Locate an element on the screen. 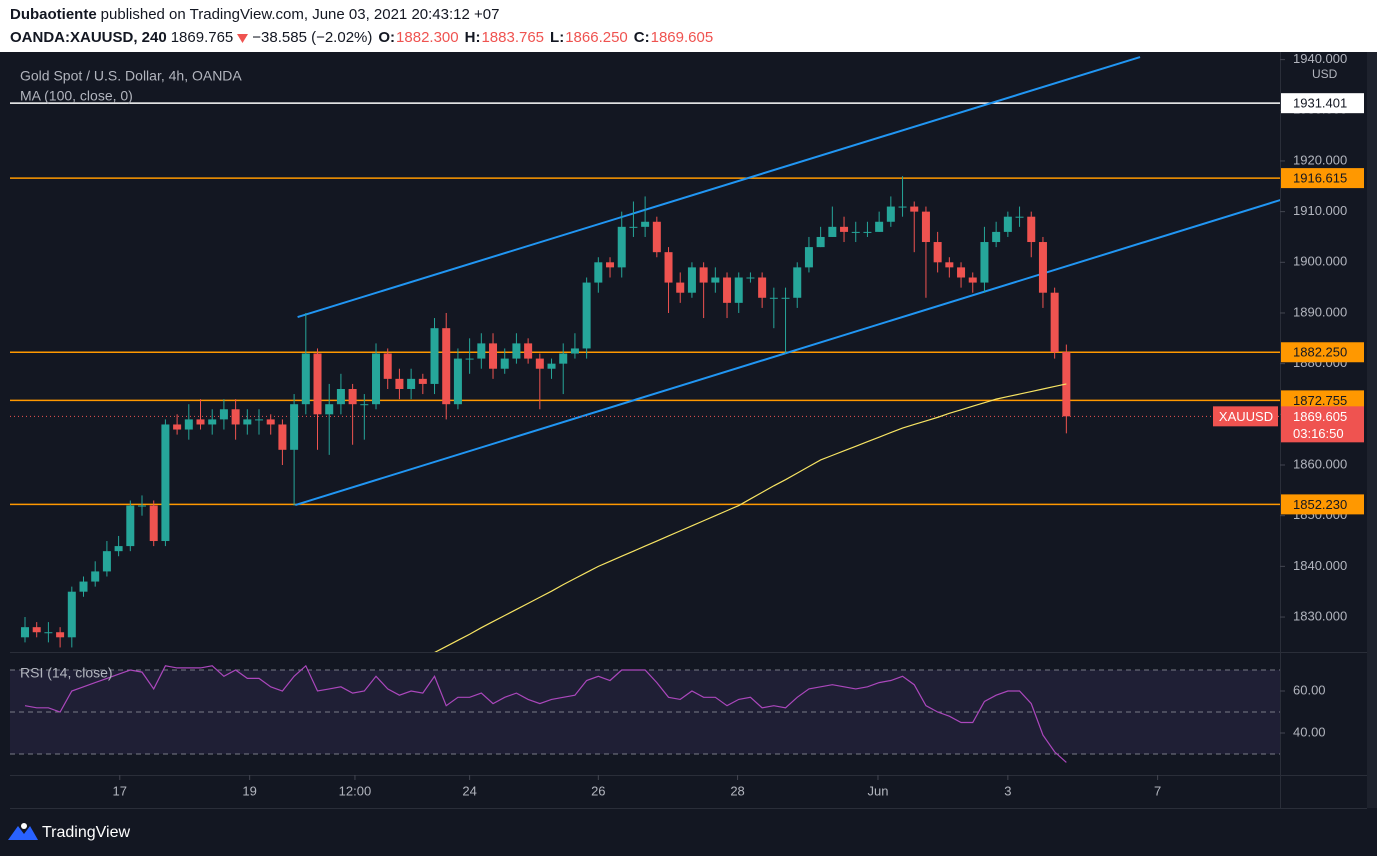 The image size is (1377, 856). frame is located at coordinates (1372, 430).